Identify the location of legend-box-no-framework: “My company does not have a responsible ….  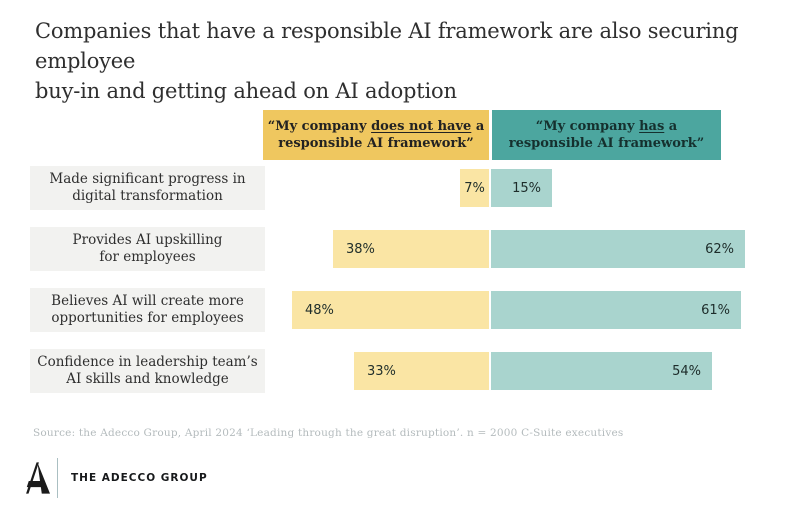
(376, 135).